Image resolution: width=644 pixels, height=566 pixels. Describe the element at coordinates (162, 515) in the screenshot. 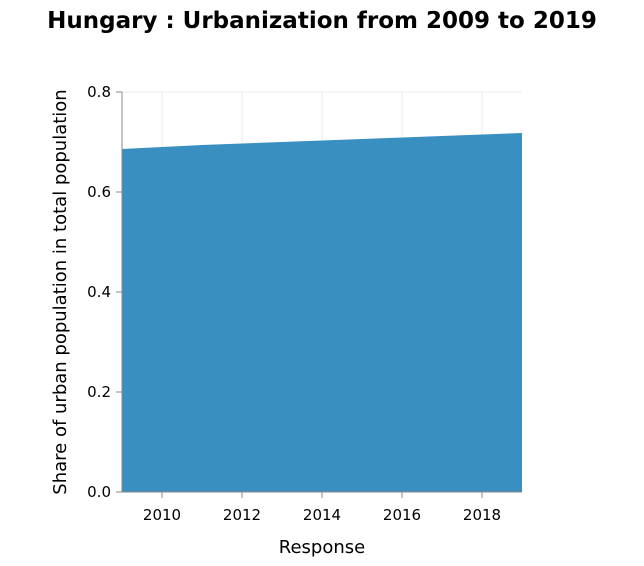

I see `x-tick-label-0: 2010` at that location.